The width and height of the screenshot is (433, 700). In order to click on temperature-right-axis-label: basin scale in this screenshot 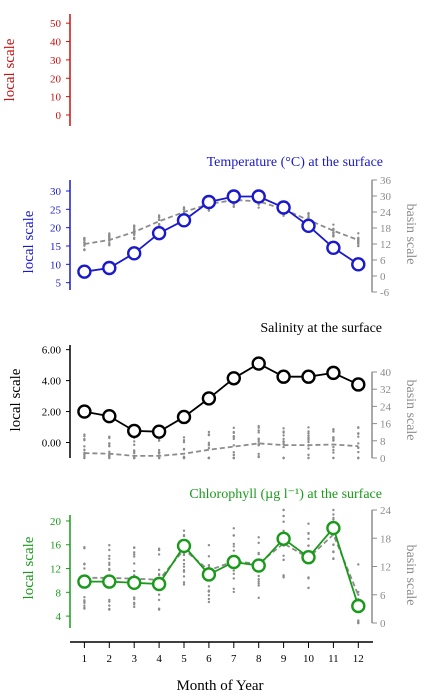, I will do `click(410, 233)`.